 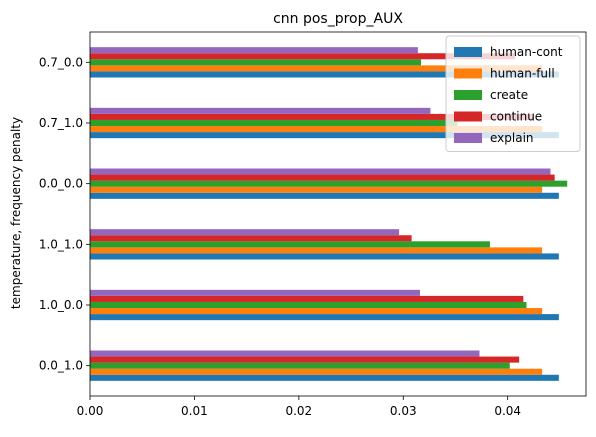 What do you see at coordinates (329, 183) in the screenshot?
I see `bar-create-0.0_0.0` at bounding box center [329, 183].